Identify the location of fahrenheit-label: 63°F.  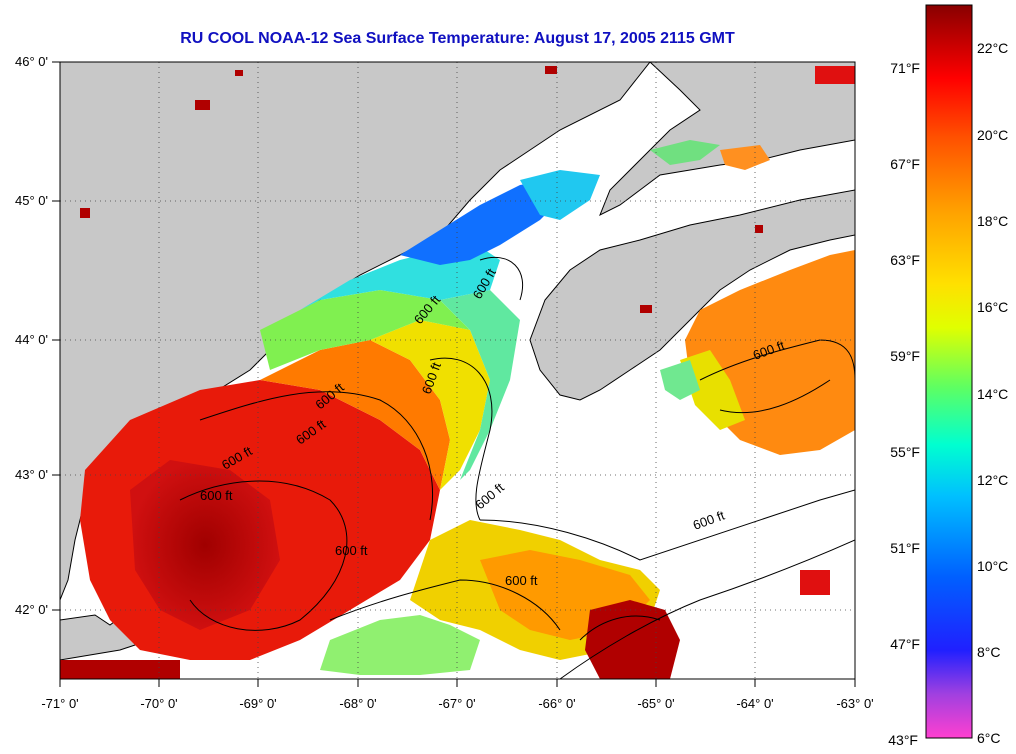
(905, 260).